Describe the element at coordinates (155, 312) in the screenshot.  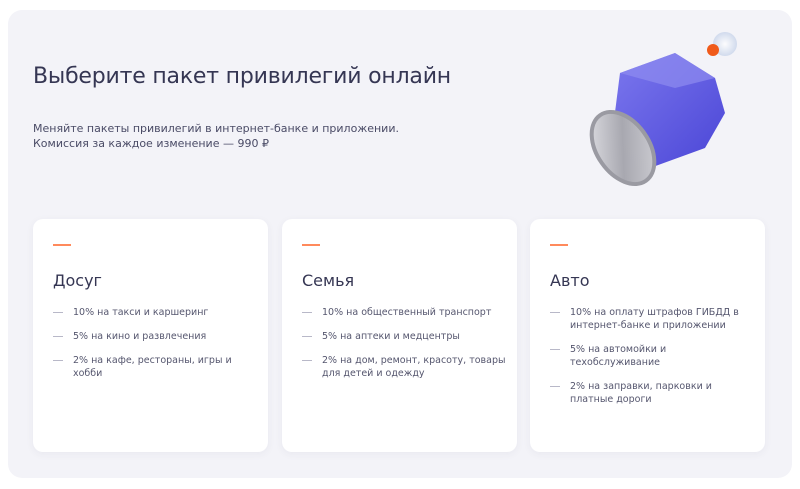
I see `list-item: 10% на такси и каршеринг` at that location.